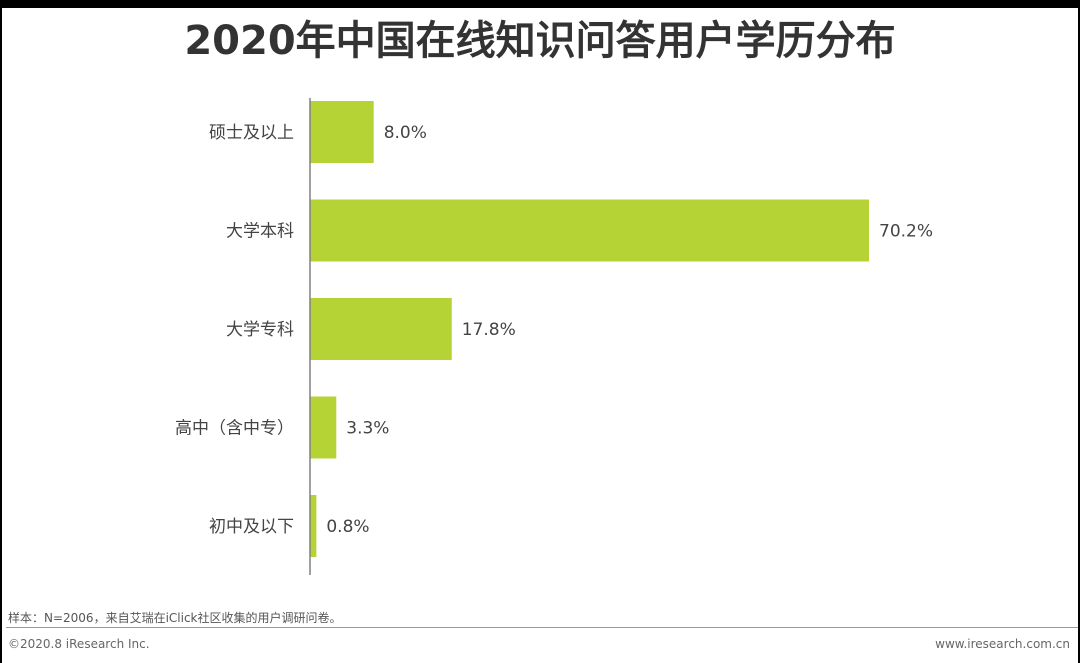  Describe the element at coordinates (79, 644) in the screenshot. I see `copyright-text: ©2020.8 iResearch Inc.` at that location.